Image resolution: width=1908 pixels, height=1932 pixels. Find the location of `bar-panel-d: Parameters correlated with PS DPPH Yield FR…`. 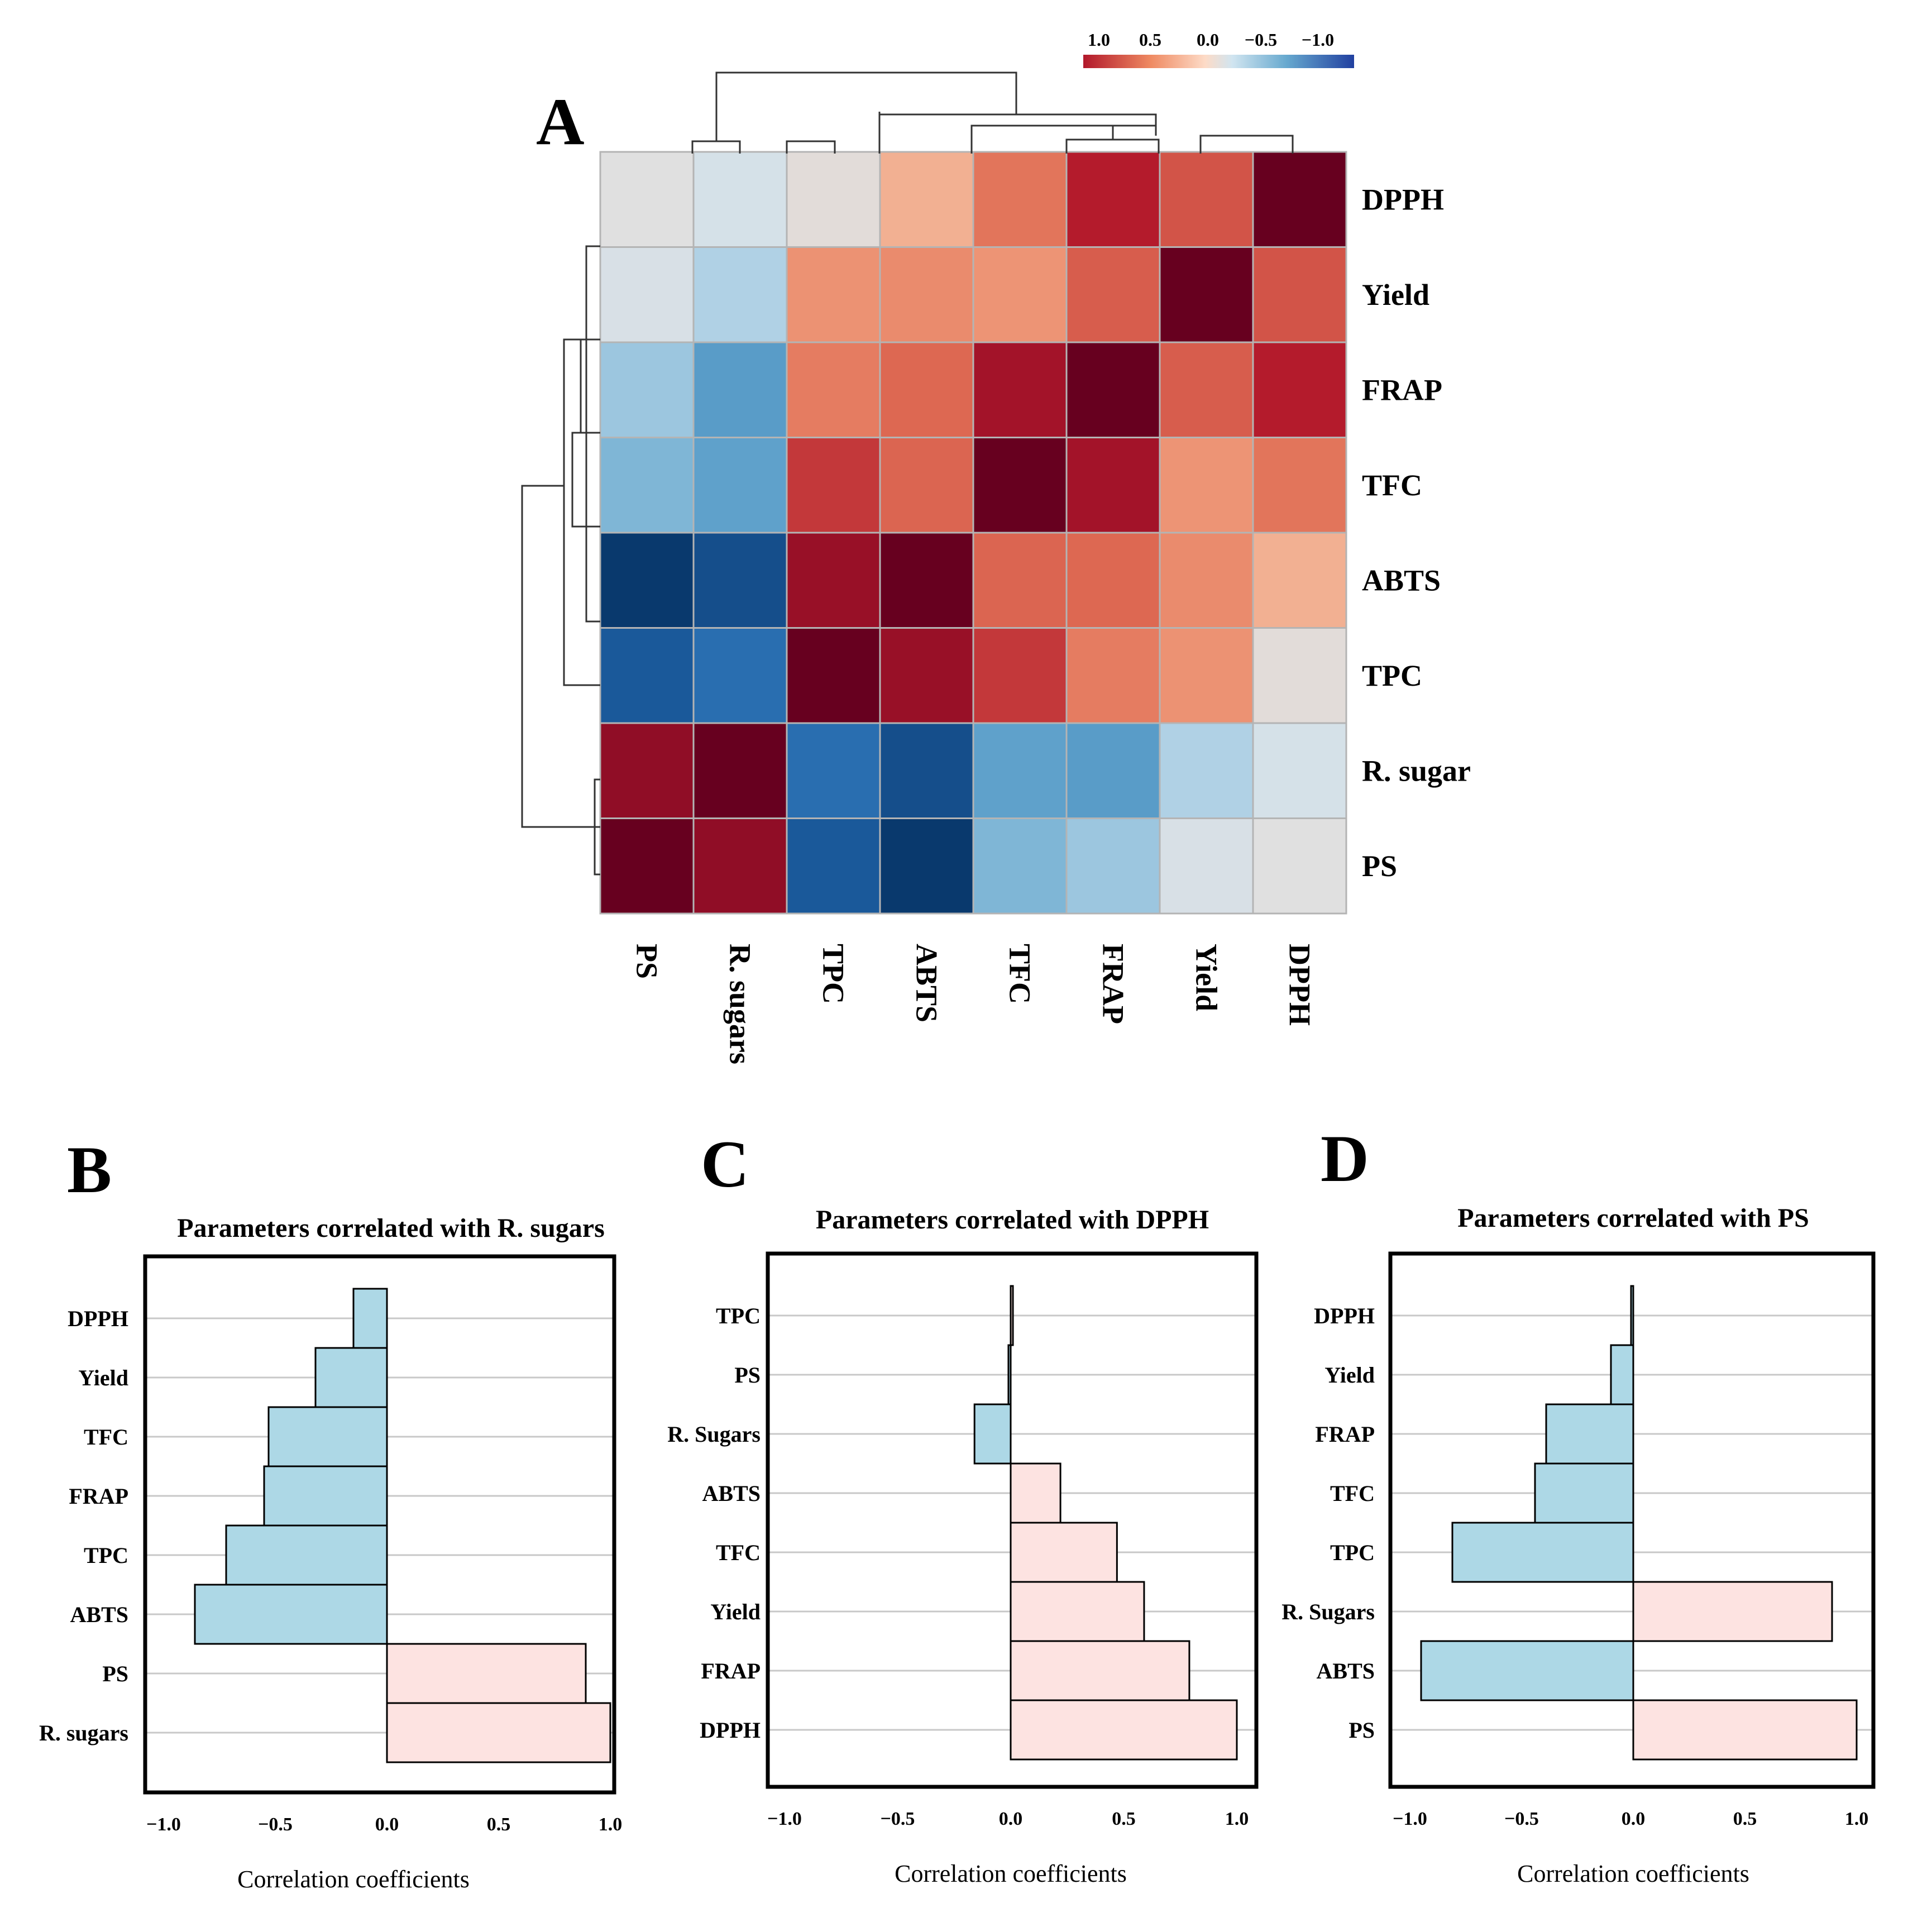

bar-panel-d: Parameters correlated with PS DPPH Yield FR… is located at coordinates (1579, 1545).